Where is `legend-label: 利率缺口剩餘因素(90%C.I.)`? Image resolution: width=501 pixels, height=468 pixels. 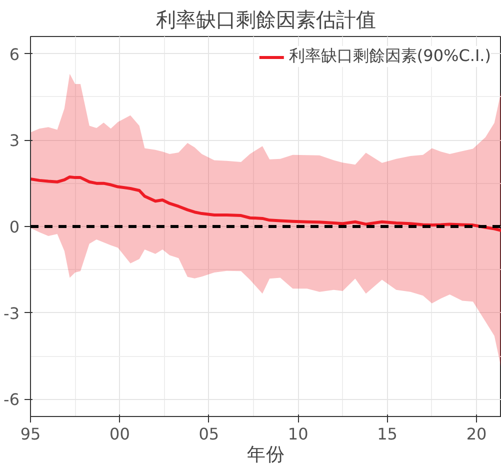 legend-label: 利率缺口剩餘因素(90%C.I.) is located at coordinates (389, 56).